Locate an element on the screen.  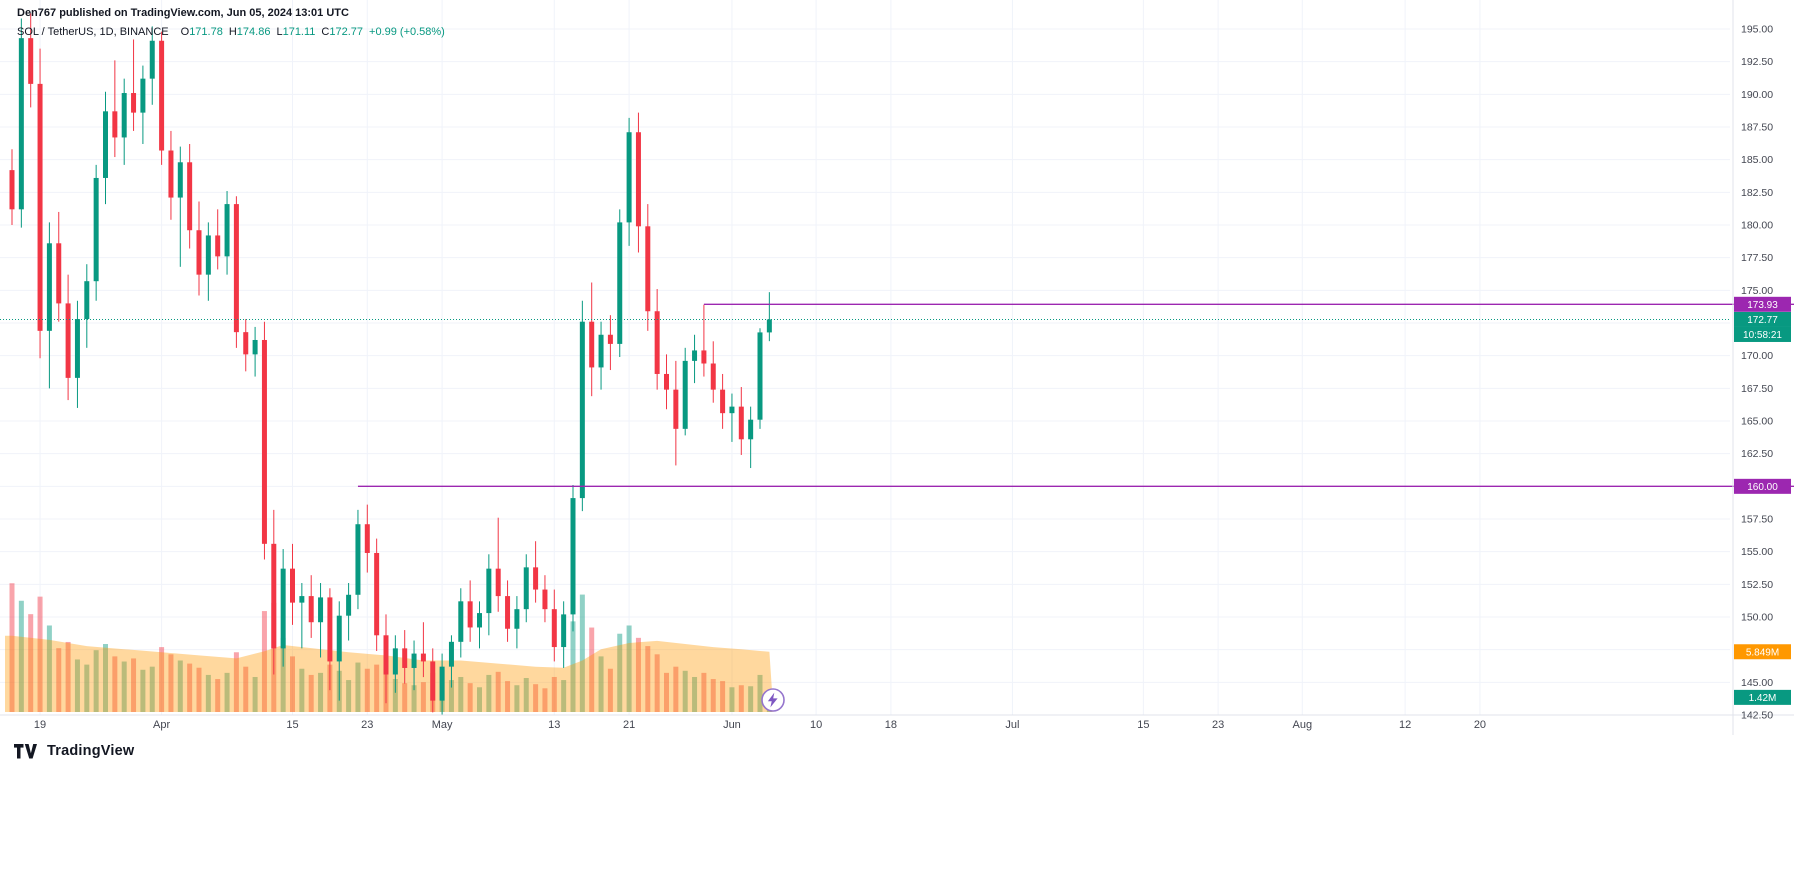
axis-chip-173.93 is located at coordinates (1762, 304).